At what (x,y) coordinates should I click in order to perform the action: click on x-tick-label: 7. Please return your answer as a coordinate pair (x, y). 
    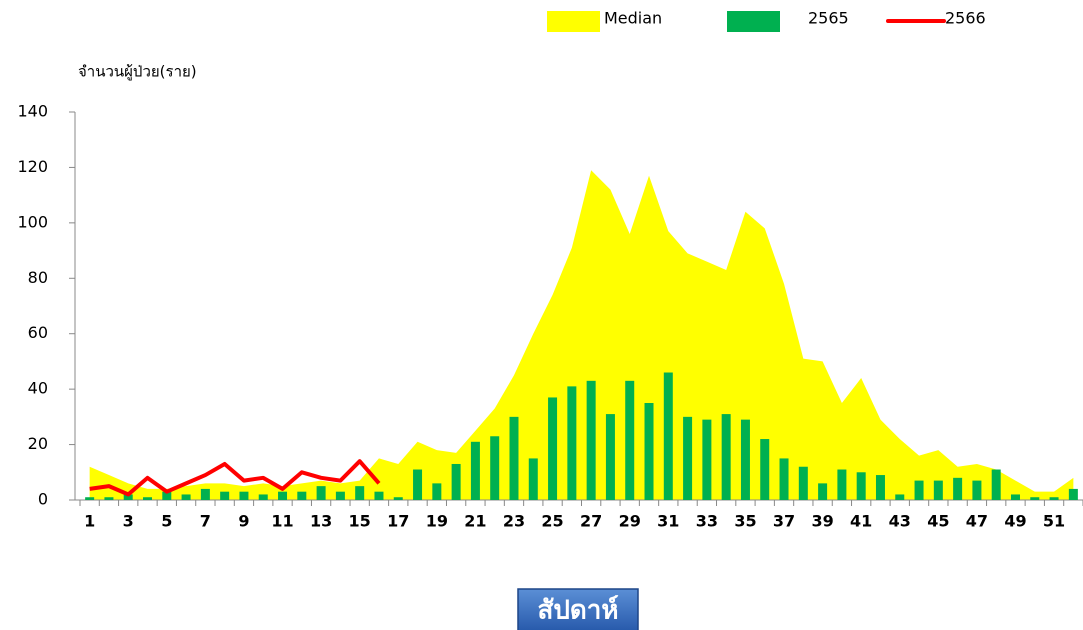
    Looking at the image, I should click on (205, 521).